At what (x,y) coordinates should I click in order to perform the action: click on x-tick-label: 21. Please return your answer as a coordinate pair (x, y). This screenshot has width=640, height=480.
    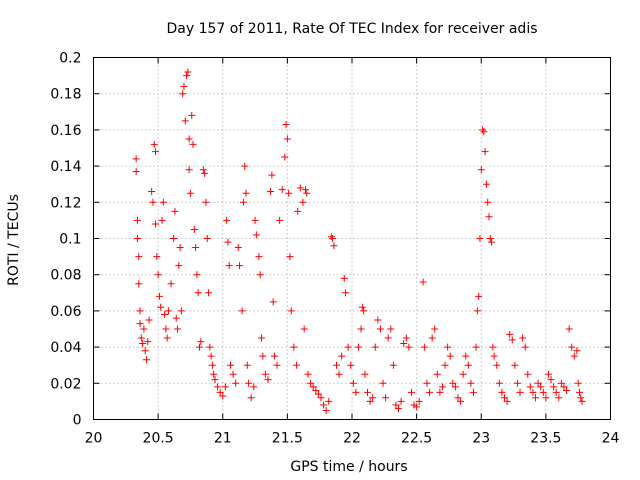
    Looking at the image, I should click on (223, 439).